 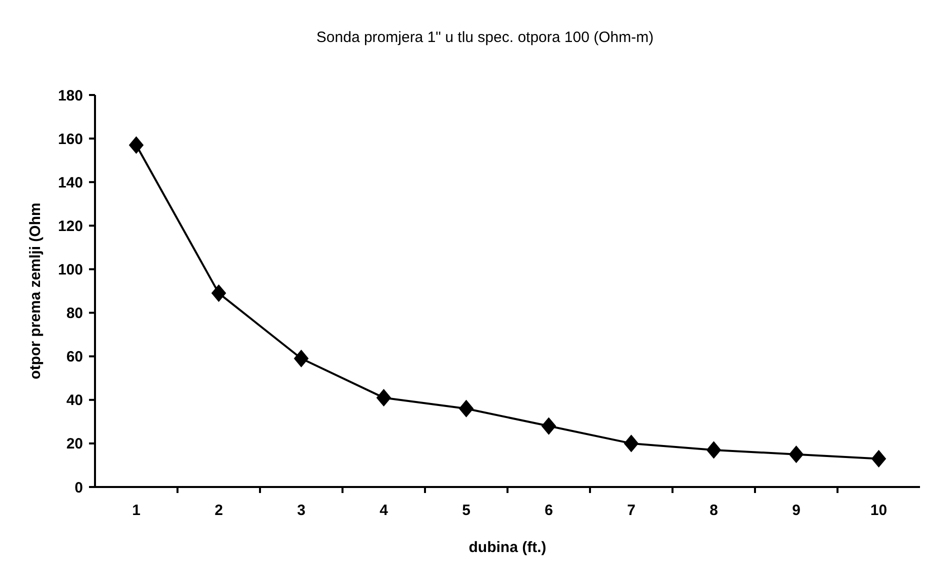 What do you see at coordinates (35, 291) in the screenshot?
I see `y-axis-title: otpor prema zemlji (Ohm` at bounding box center [35, 291].